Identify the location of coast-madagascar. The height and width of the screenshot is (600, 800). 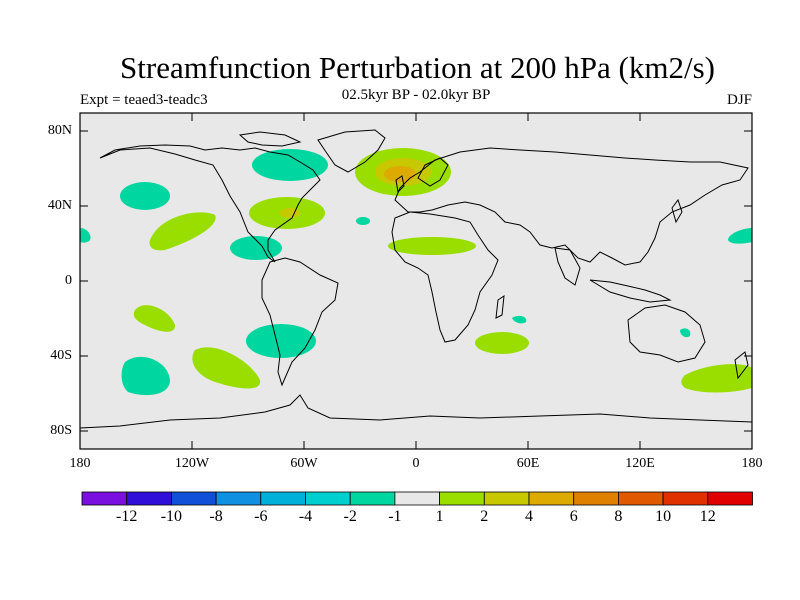
(500, 306).